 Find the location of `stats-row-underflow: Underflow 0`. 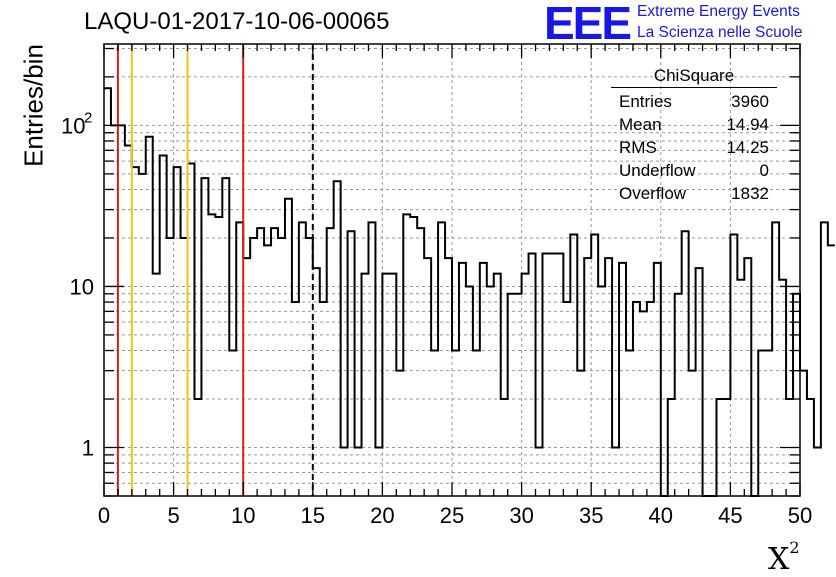

stats-row-underflow: Underflow 0 is located at coordinates (694, 170).